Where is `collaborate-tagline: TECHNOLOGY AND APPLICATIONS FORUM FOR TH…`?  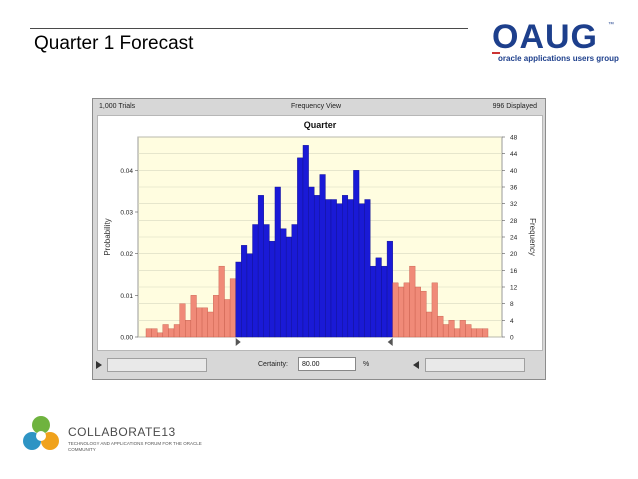
collaborate-tagline: TECHNOLOGY AND APPLICATIONS FORUM FOR TH… is located at coordinates (135, 446).